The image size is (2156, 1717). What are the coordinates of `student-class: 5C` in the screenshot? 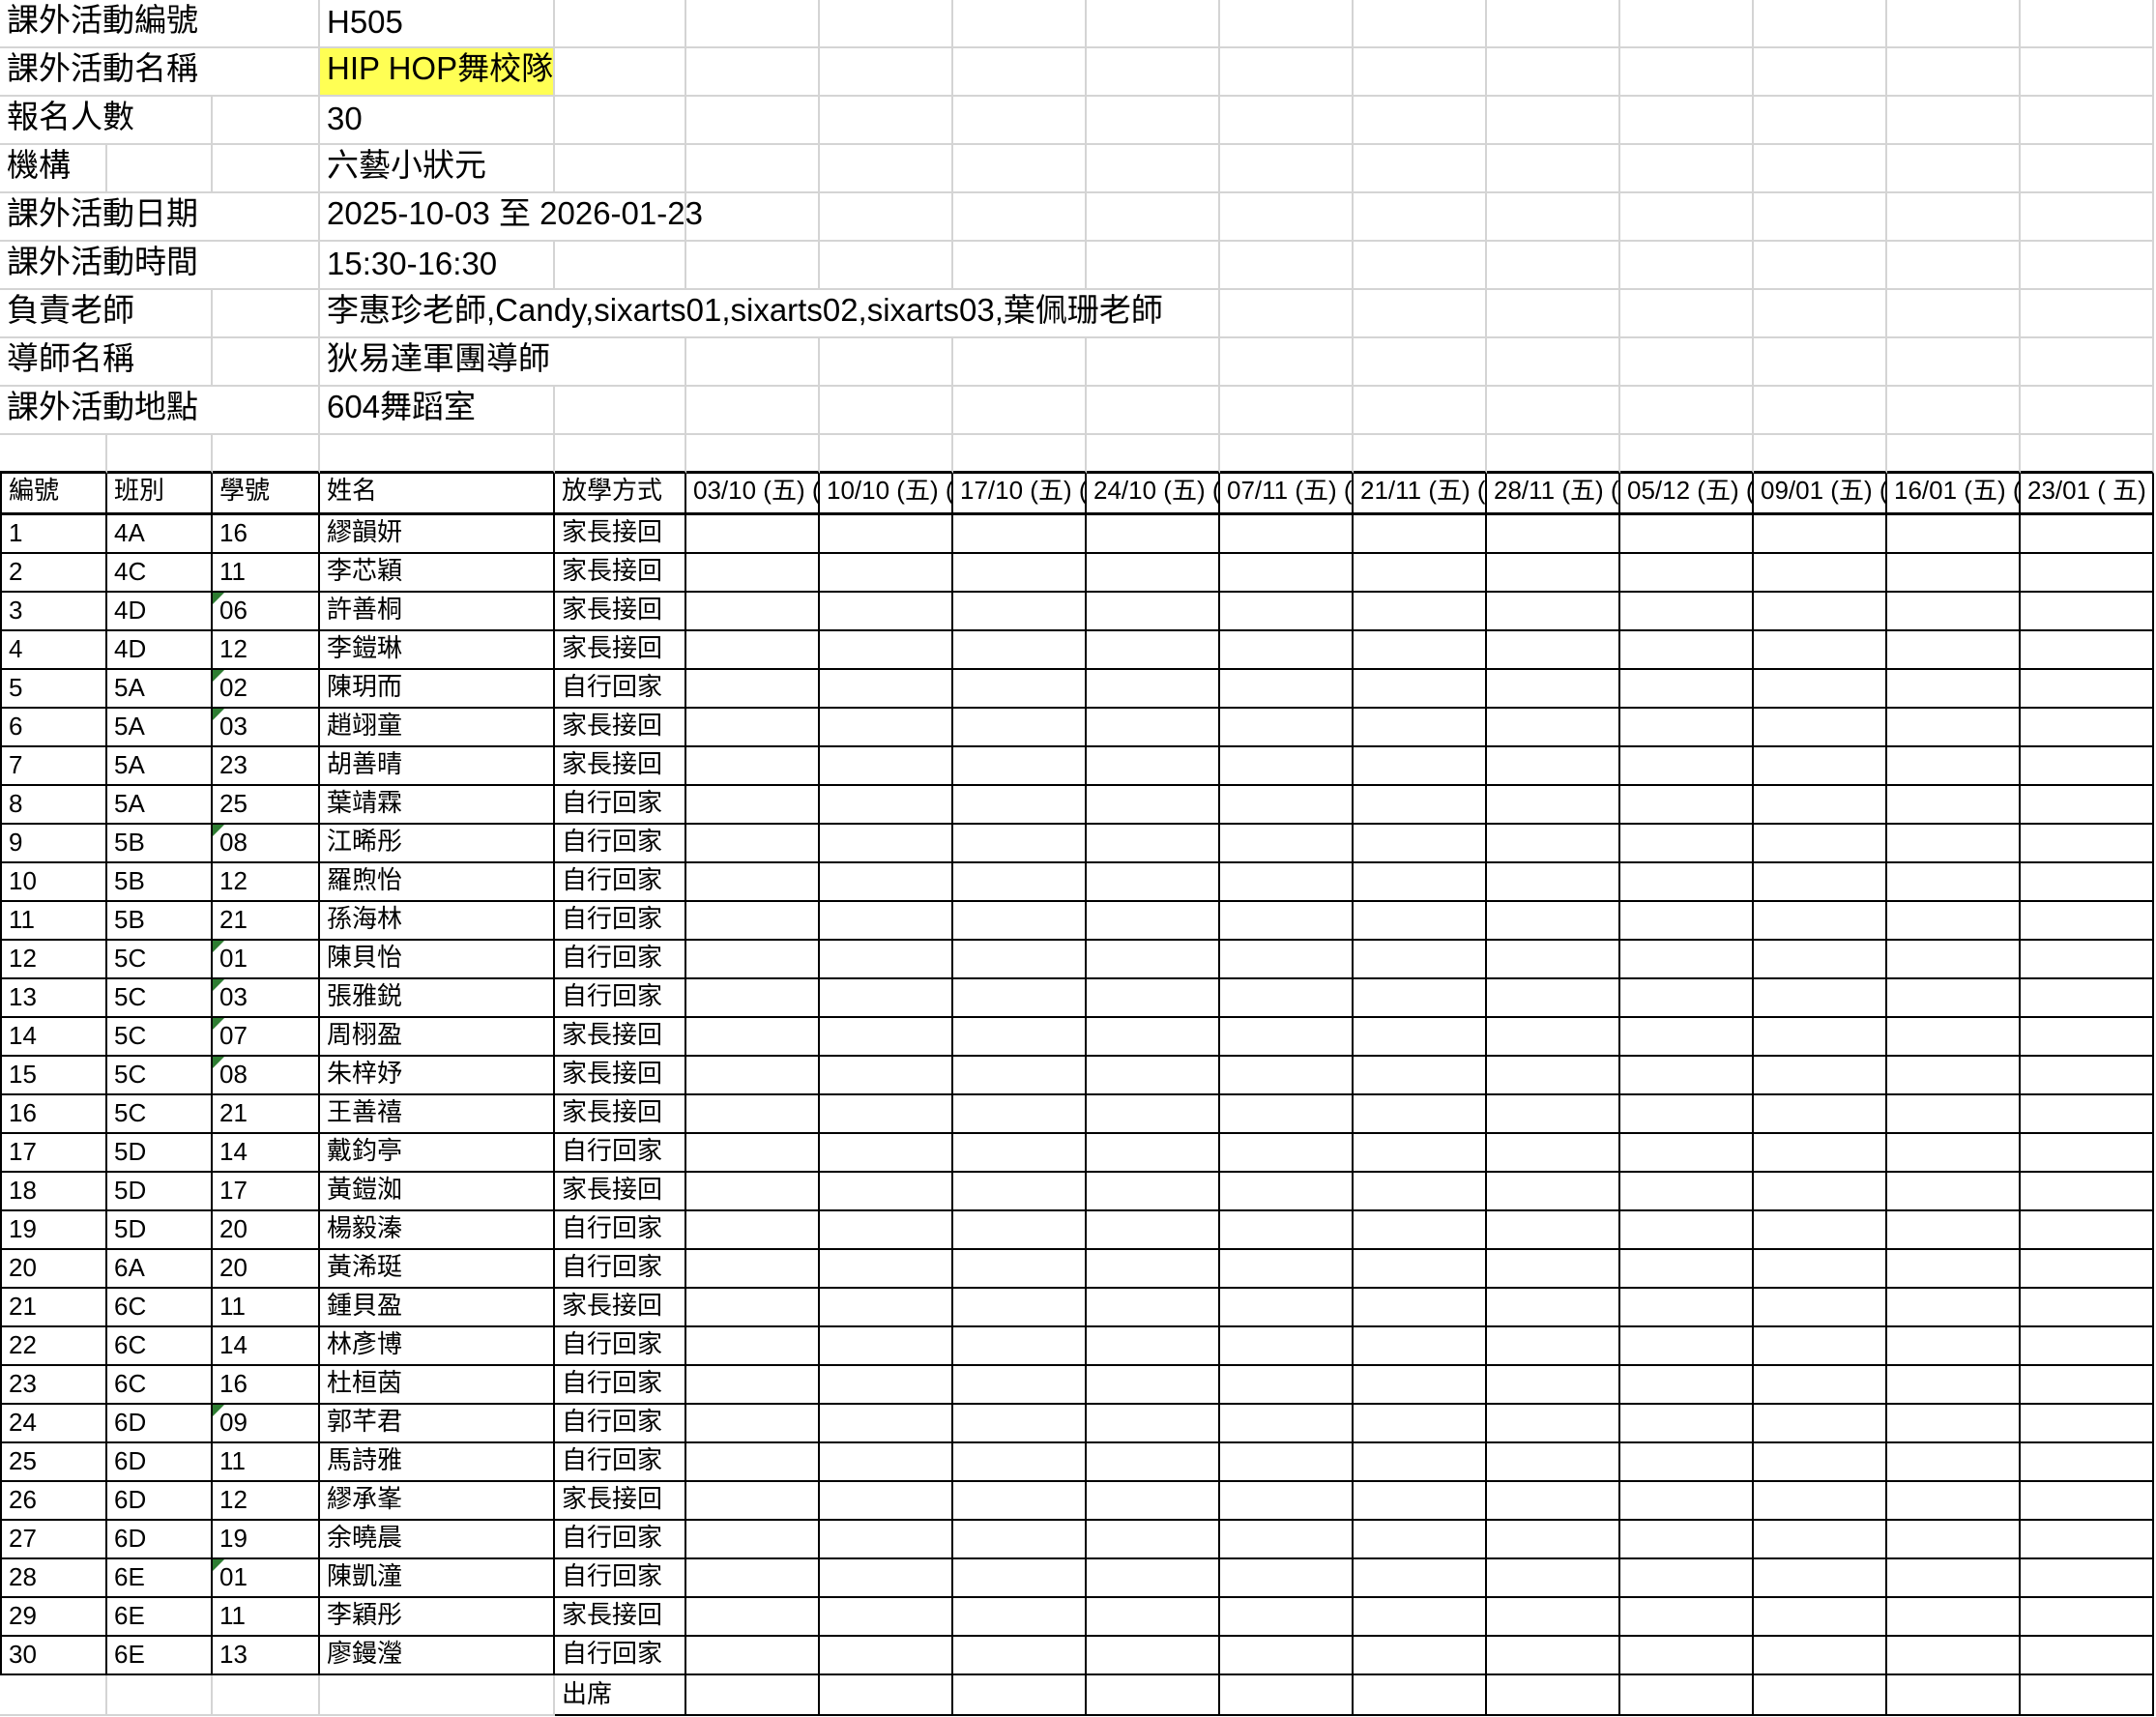 It's located at (160, 998).